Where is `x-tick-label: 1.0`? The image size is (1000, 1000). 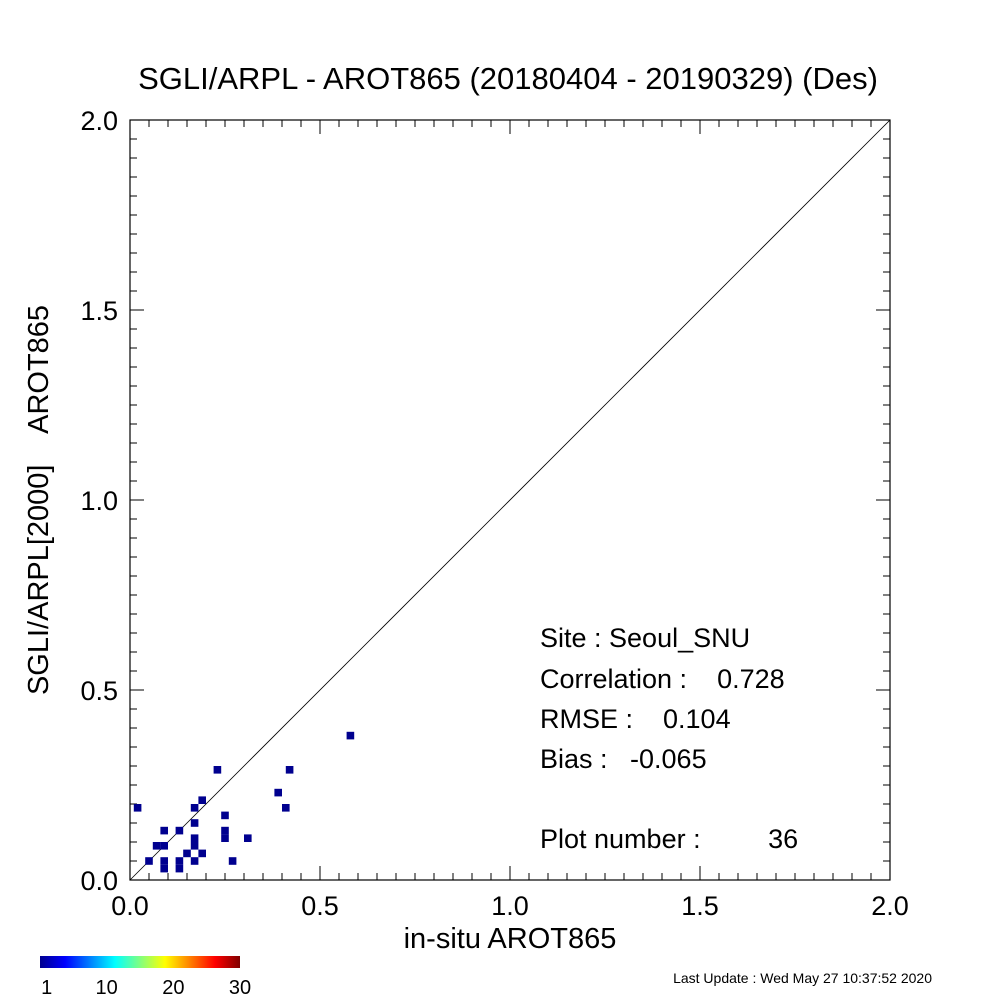 x-tick-label: 1.0 is located at coordinates (510, 906).